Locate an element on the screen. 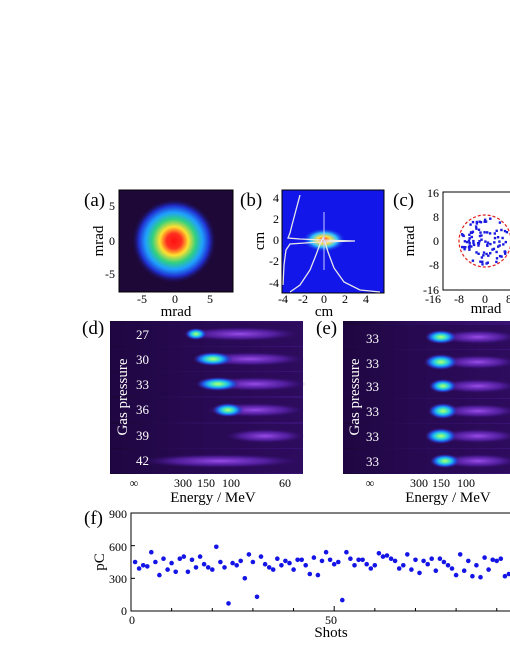 Image resolution: width=510 pixels, height=660 pixels. panel-d-row-label: 30 is located at coordinates (142, 359).